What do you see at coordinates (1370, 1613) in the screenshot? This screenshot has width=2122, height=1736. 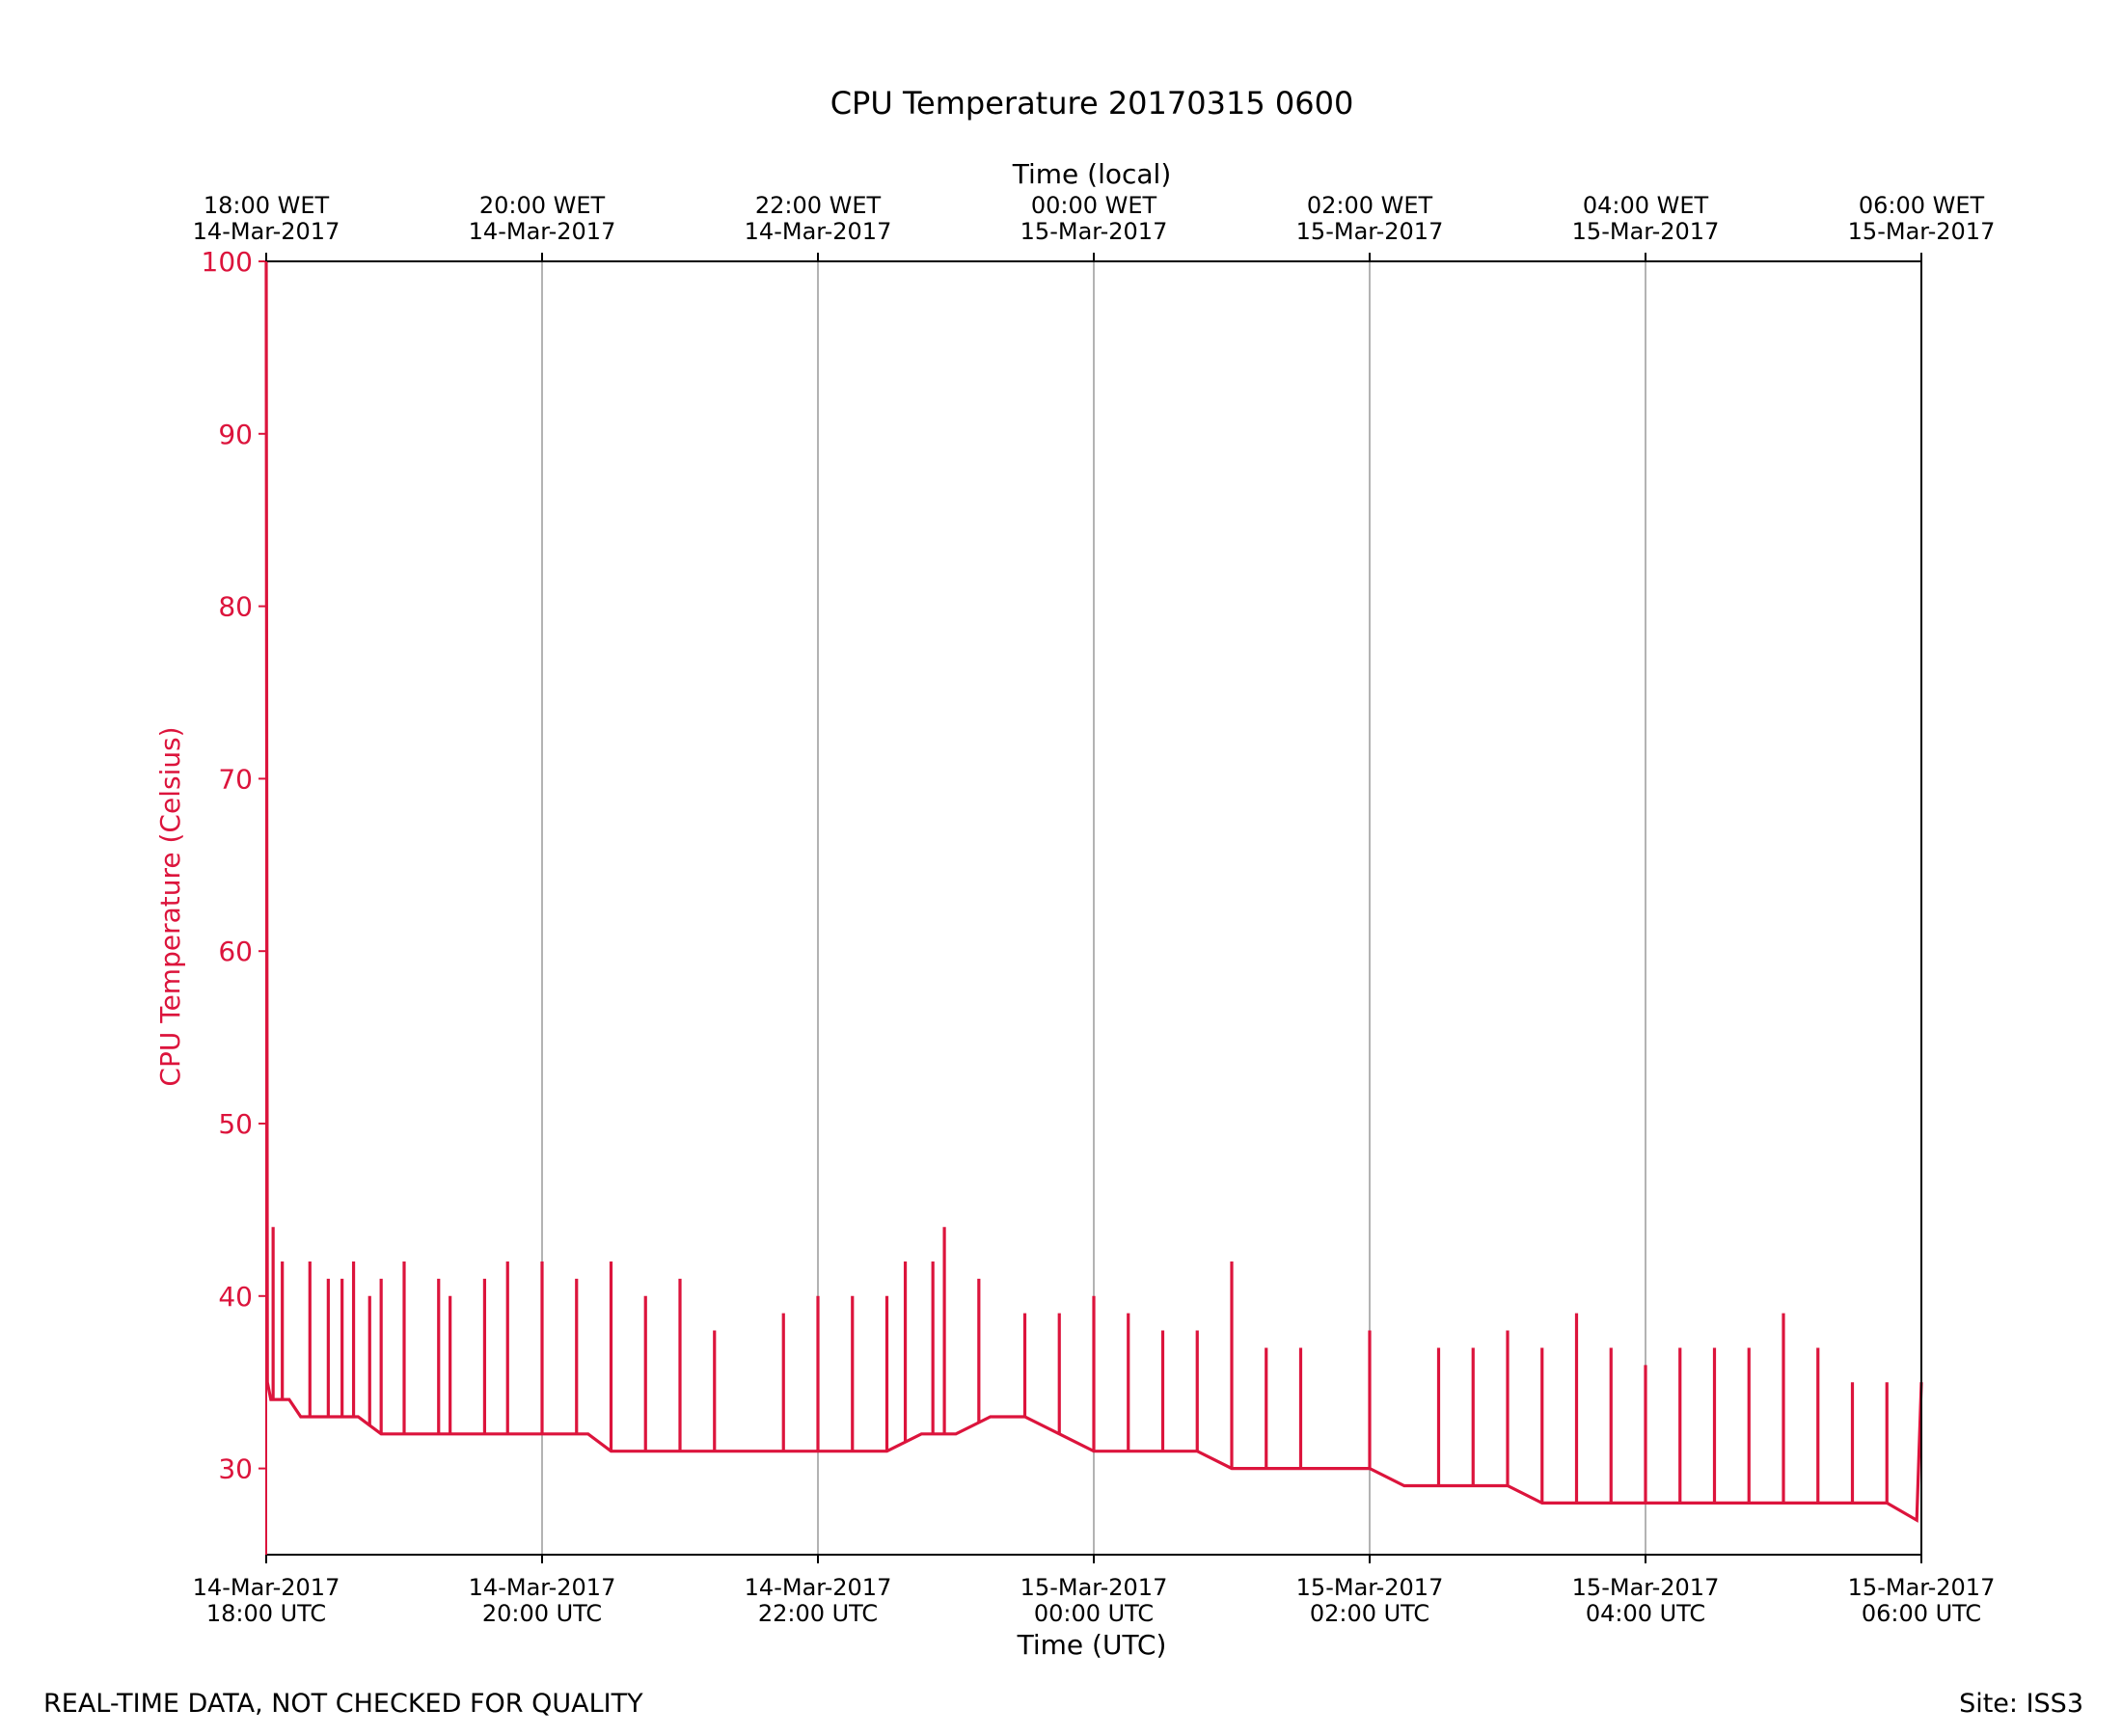 I see `x-tick-label-bottom-time: 02:00 UTC` at bounding box center [1370, 1613].